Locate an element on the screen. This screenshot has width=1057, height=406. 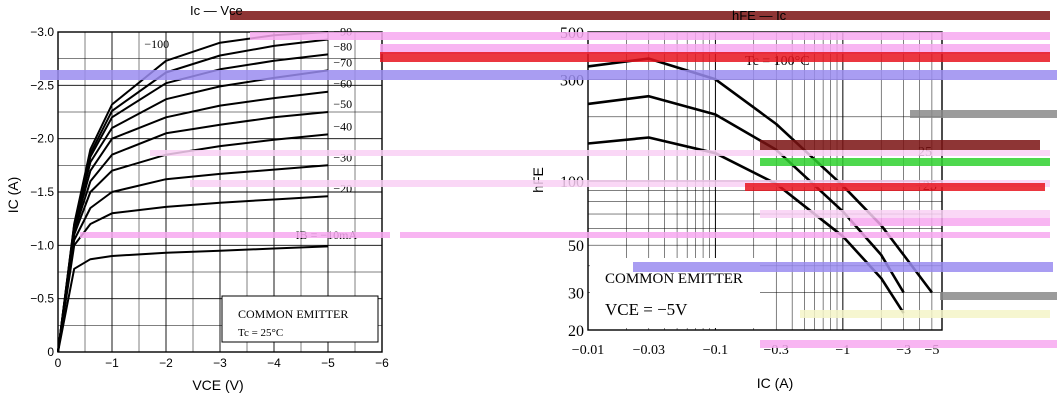
x-tick-label: −3 is located at coordinates (220, 363).